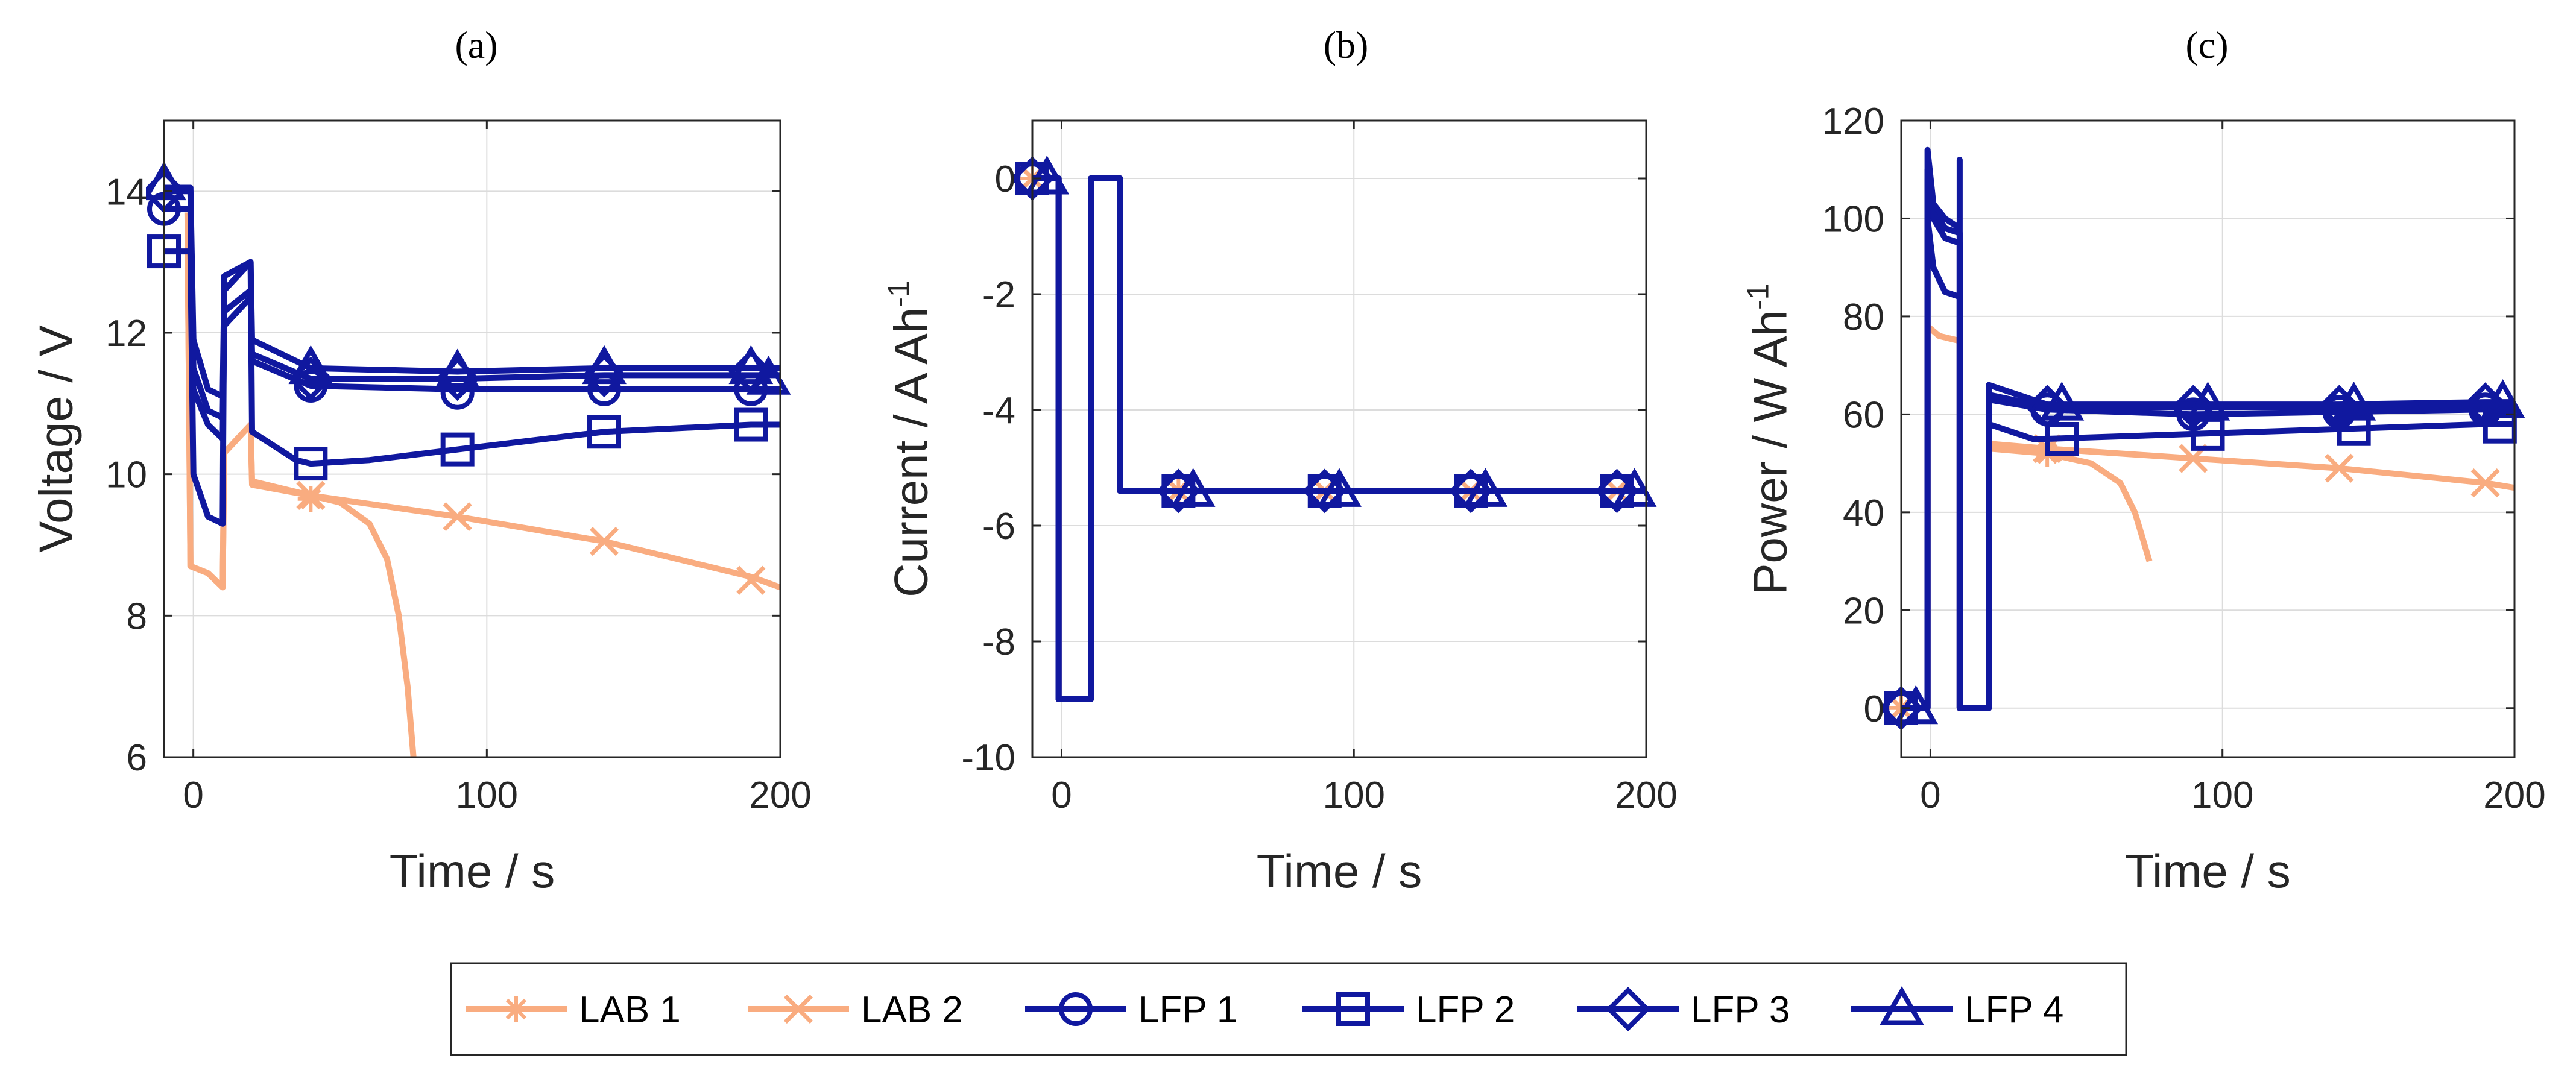 This screenshot has width=2576, height=1076. I want to click on legend-label-lfp-1: LFP 1, so click(1187, 1010).